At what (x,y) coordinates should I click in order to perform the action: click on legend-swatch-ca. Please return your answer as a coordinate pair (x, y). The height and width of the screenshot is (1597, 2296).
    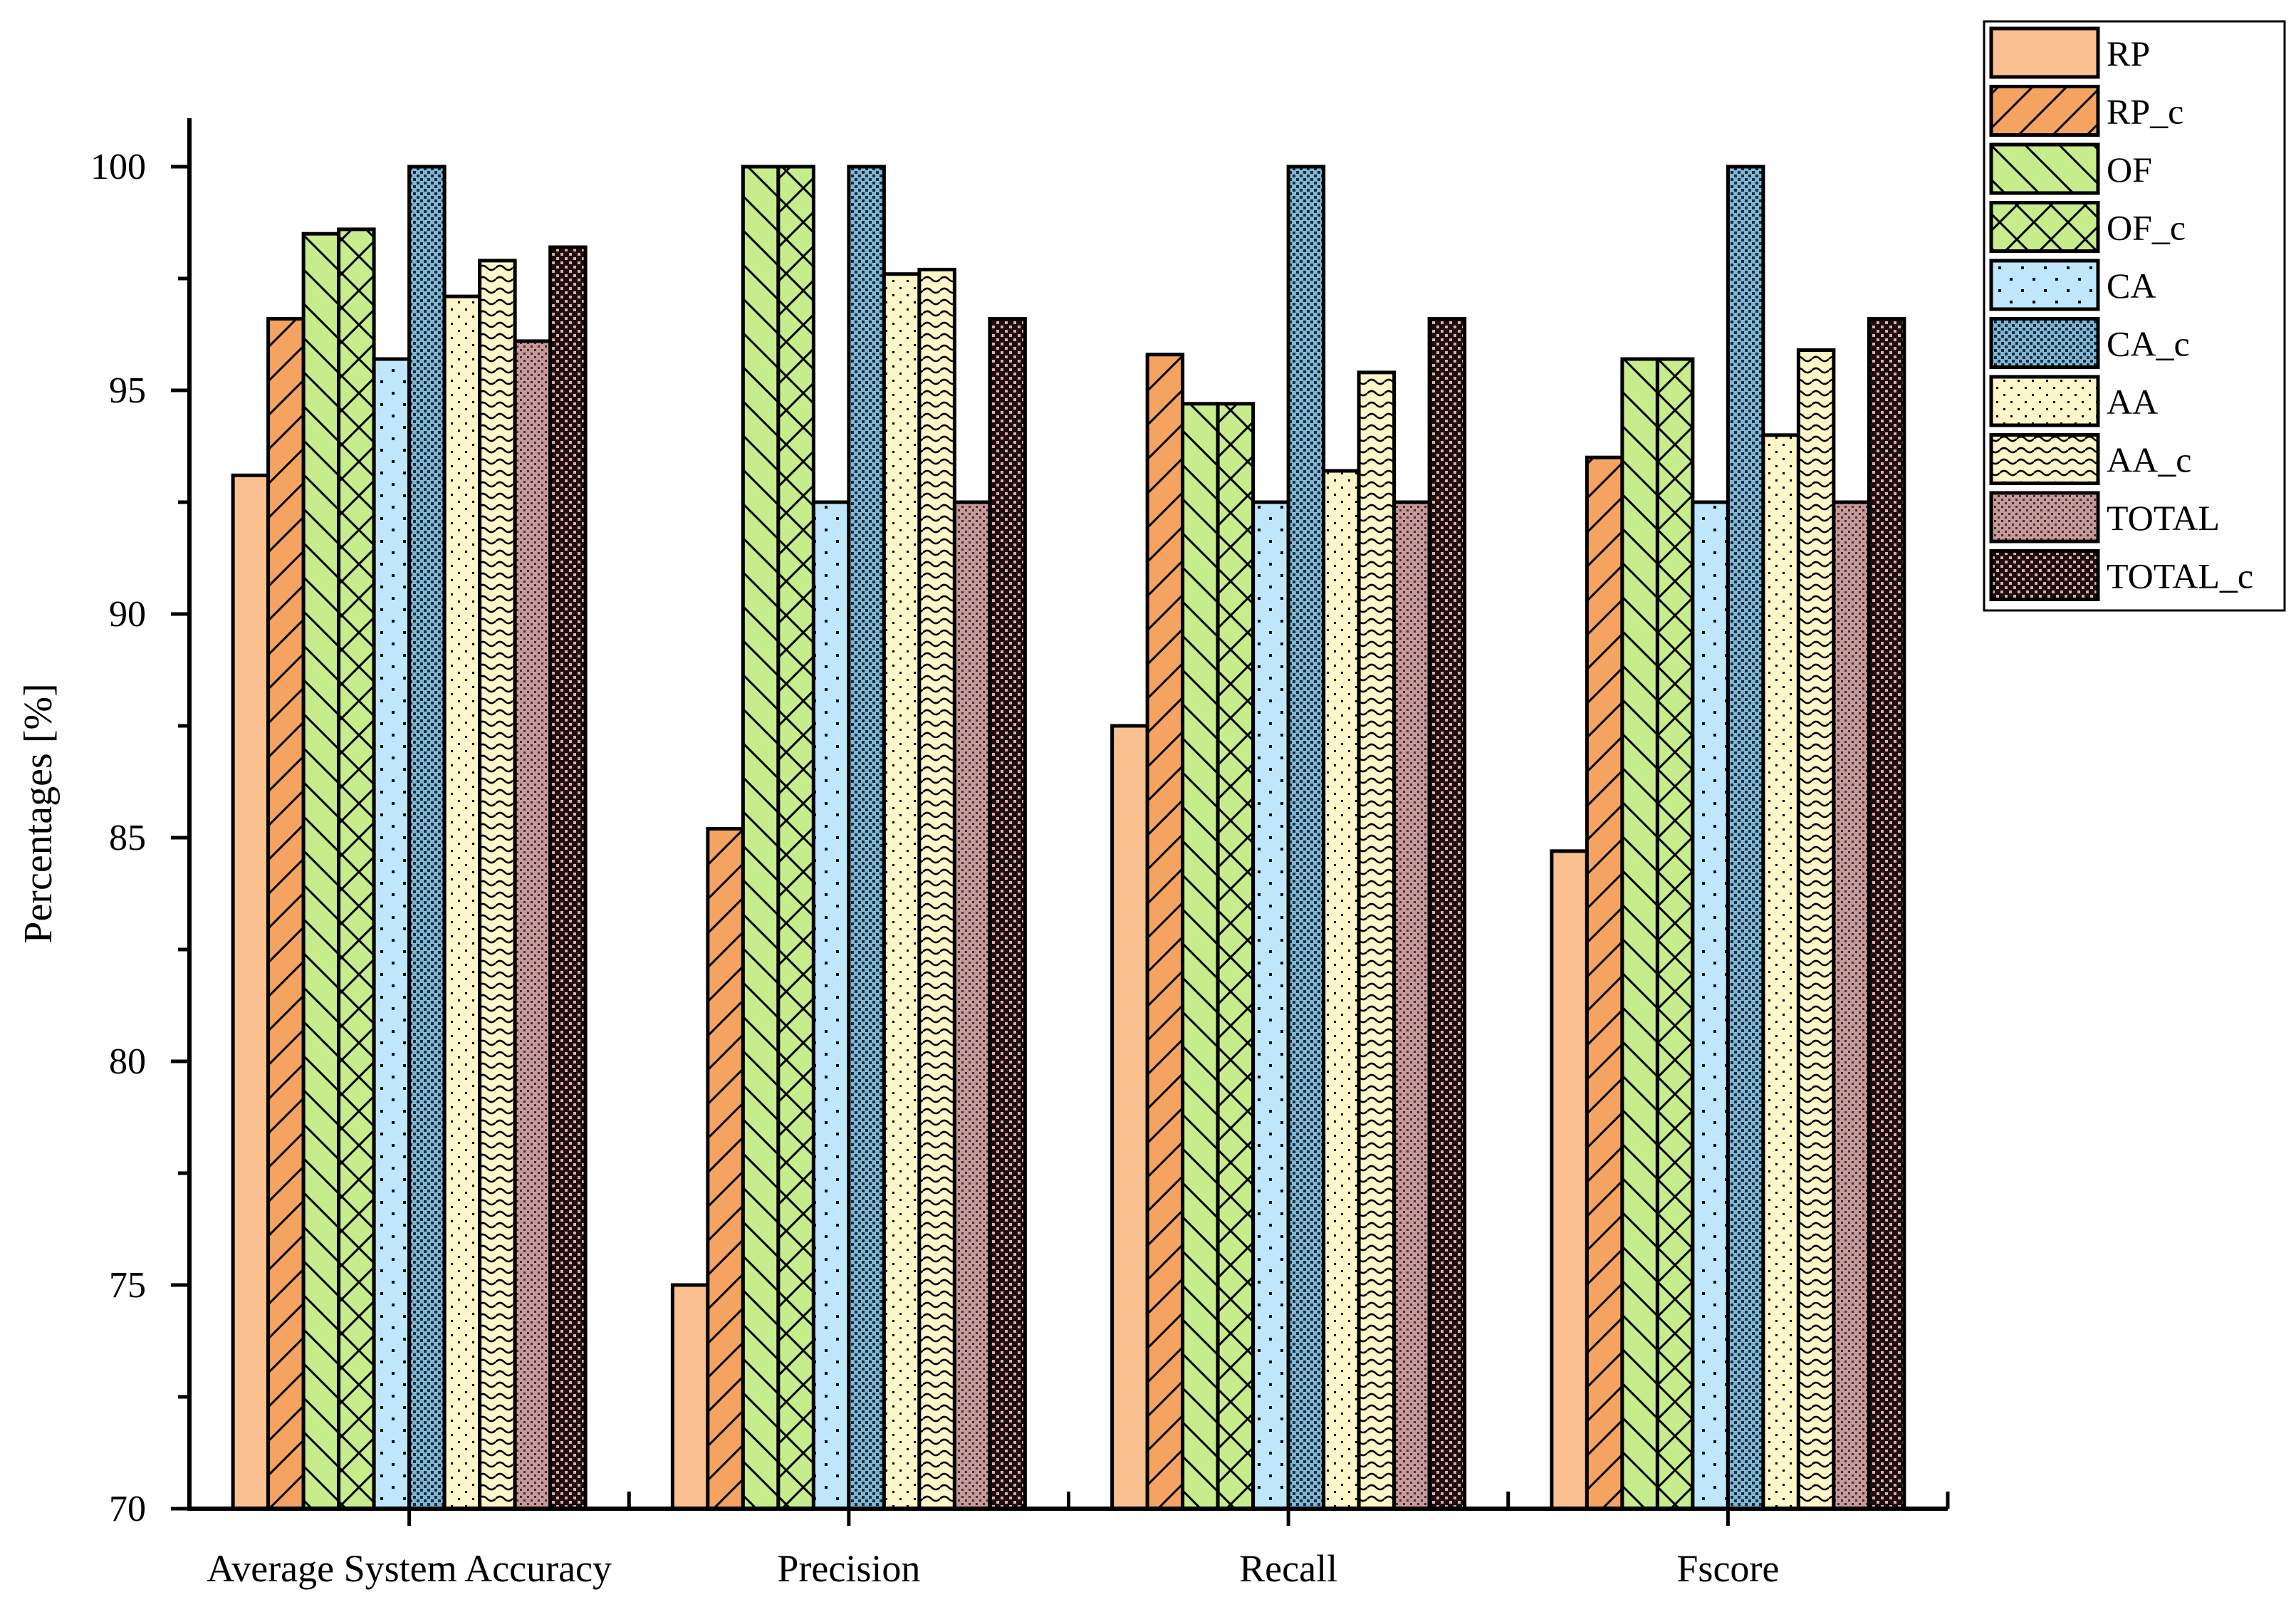
    Looking at the image, I should click on (2044, 285).